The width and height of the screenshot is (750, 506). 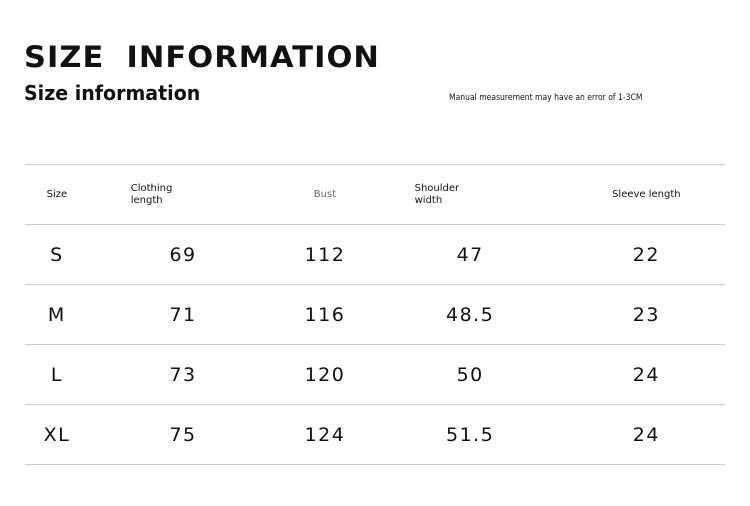 I want to click on cell-clothing-length: 69, so click(x=183, y=254).